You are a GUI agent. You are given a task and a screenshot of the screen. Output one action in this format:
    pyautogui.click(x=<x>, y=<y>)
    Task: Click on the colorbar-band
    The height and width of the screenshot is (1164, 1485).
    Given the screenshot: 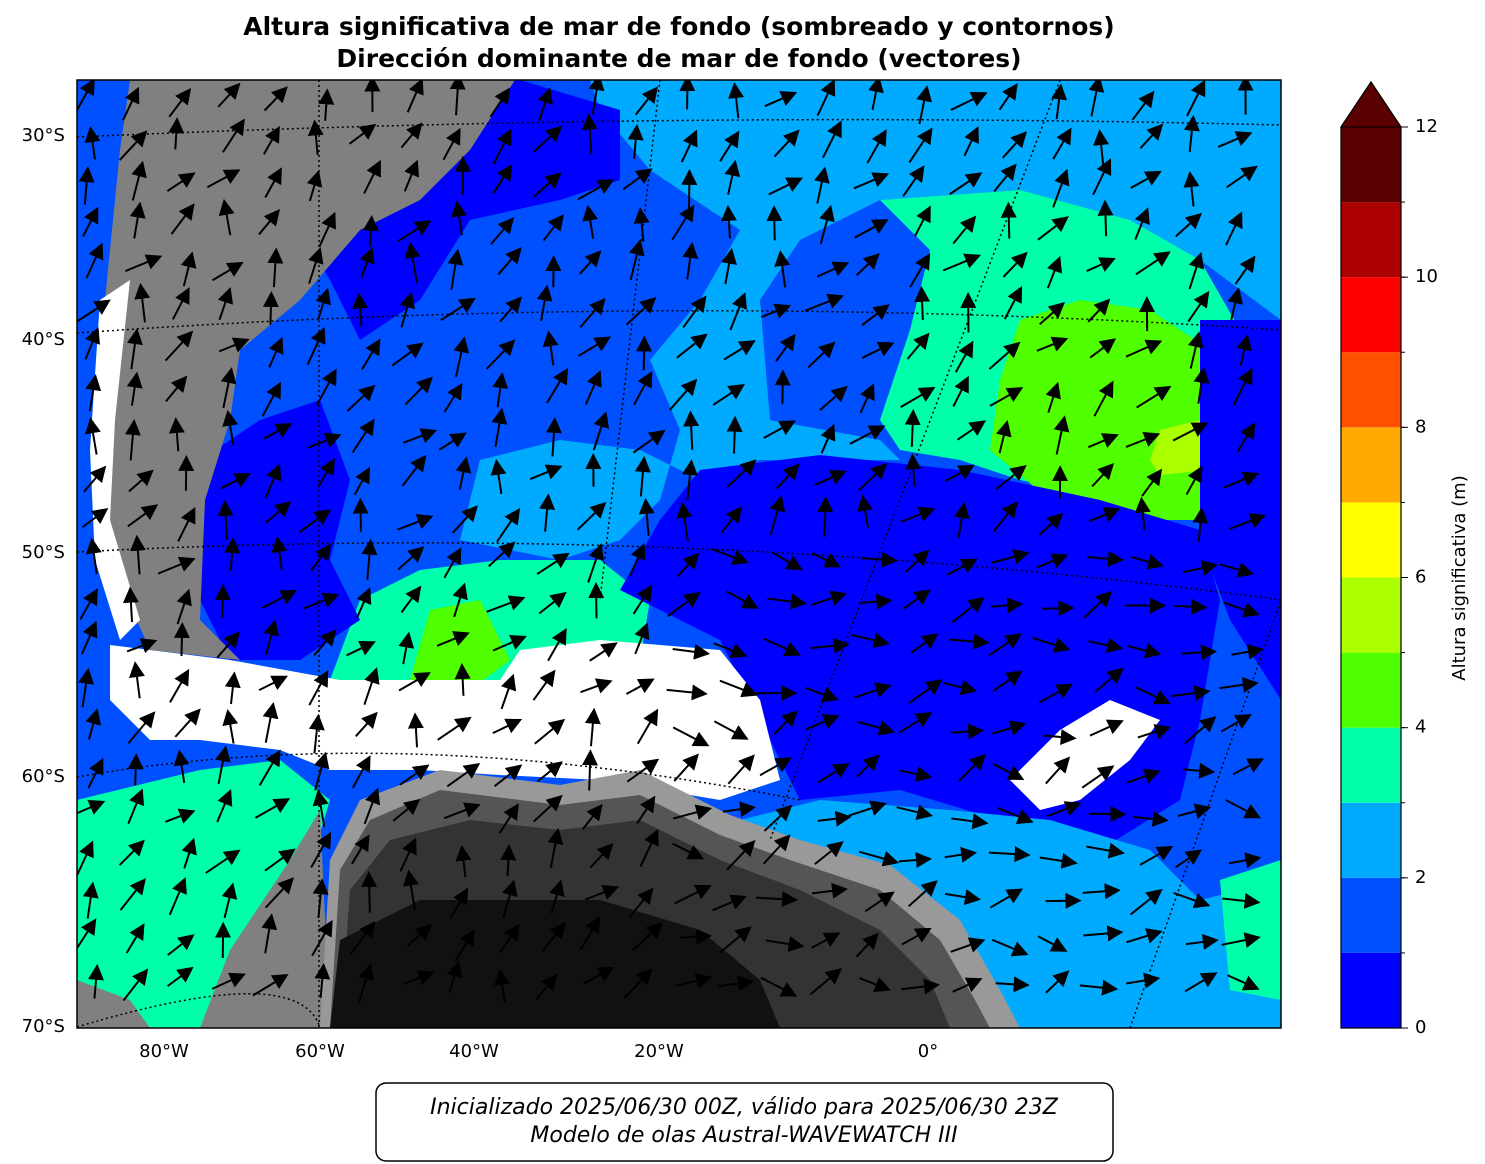 What is the action you would take?
    pyautogui.click(x=1371, y=765)
    